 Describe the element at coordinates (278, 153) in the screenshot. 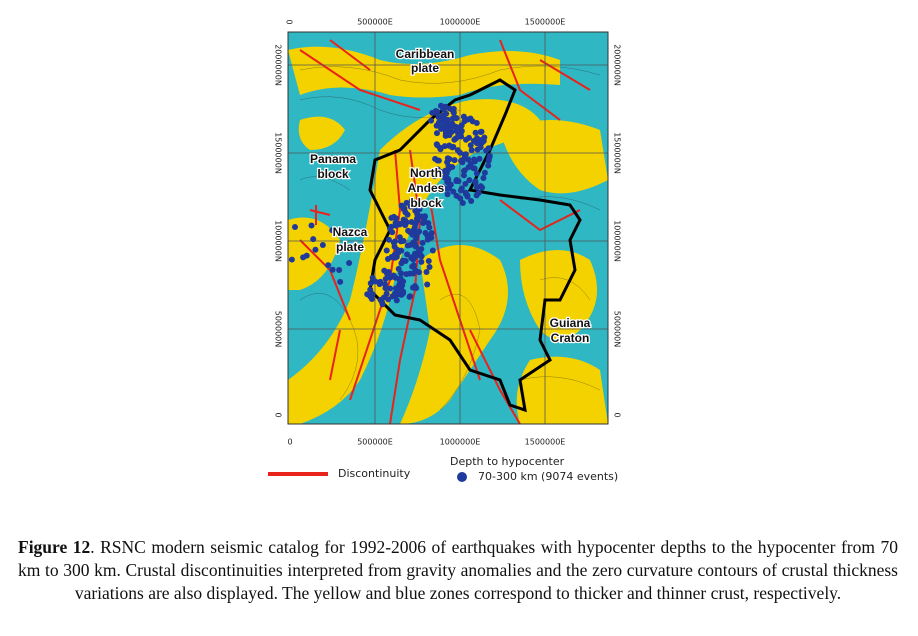

I see `left-tick: 1500000N` at that location.